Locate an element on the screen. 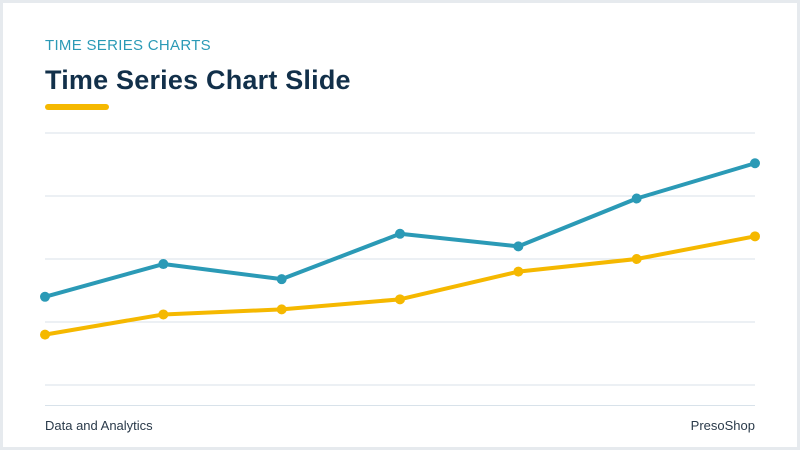 Image resolution: width=800 pixels, height=450 pixels. footer-left-text: Data and Analytics is located at coordinates (99, 425).